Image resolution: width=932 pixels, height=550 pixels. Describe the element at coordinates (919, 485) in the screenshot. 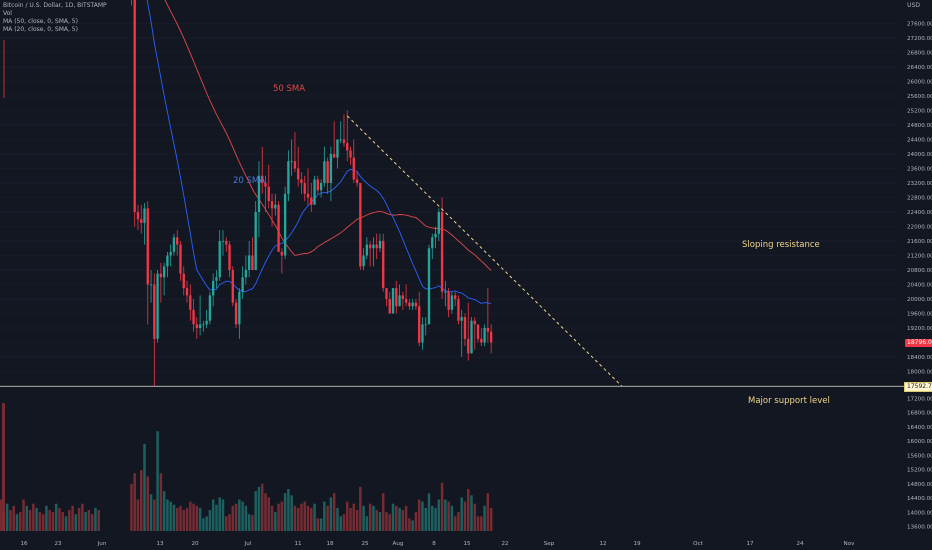

I see `price-tick-label: 14800.00` at that location.